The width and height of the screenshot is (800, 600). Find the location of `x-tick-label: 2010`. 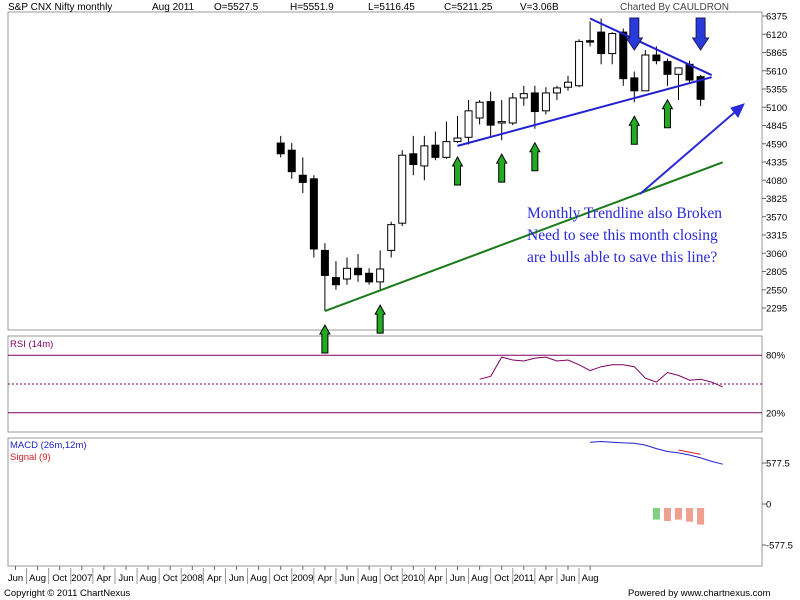

x-tick-label: 2010 is located at coordinates (413, 578).